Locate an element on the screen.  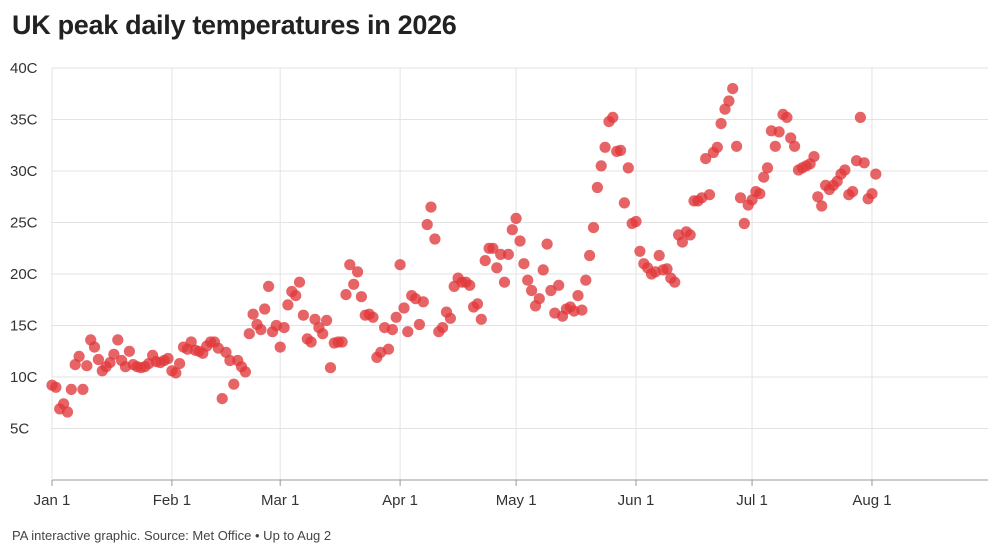
y-tick-label: 35C is located at coordinates (24, 120).